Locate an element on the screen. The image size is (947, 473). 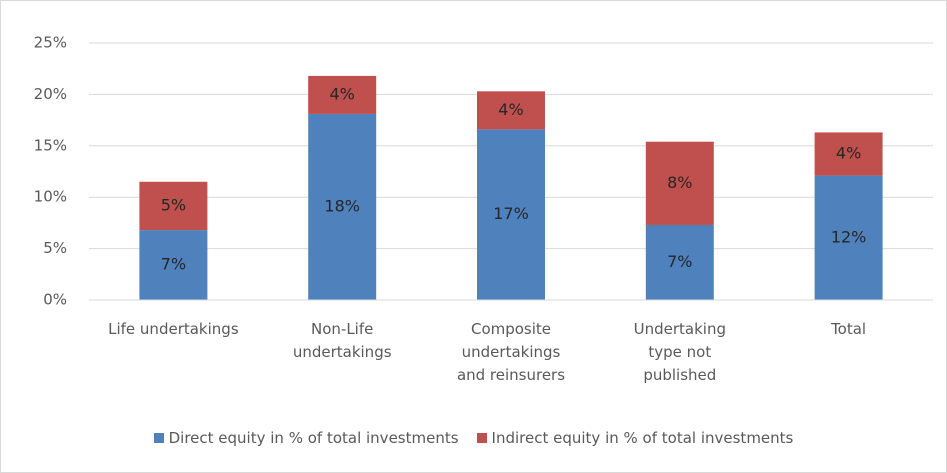
data-label: 12% is located at coordinates (849, 236).